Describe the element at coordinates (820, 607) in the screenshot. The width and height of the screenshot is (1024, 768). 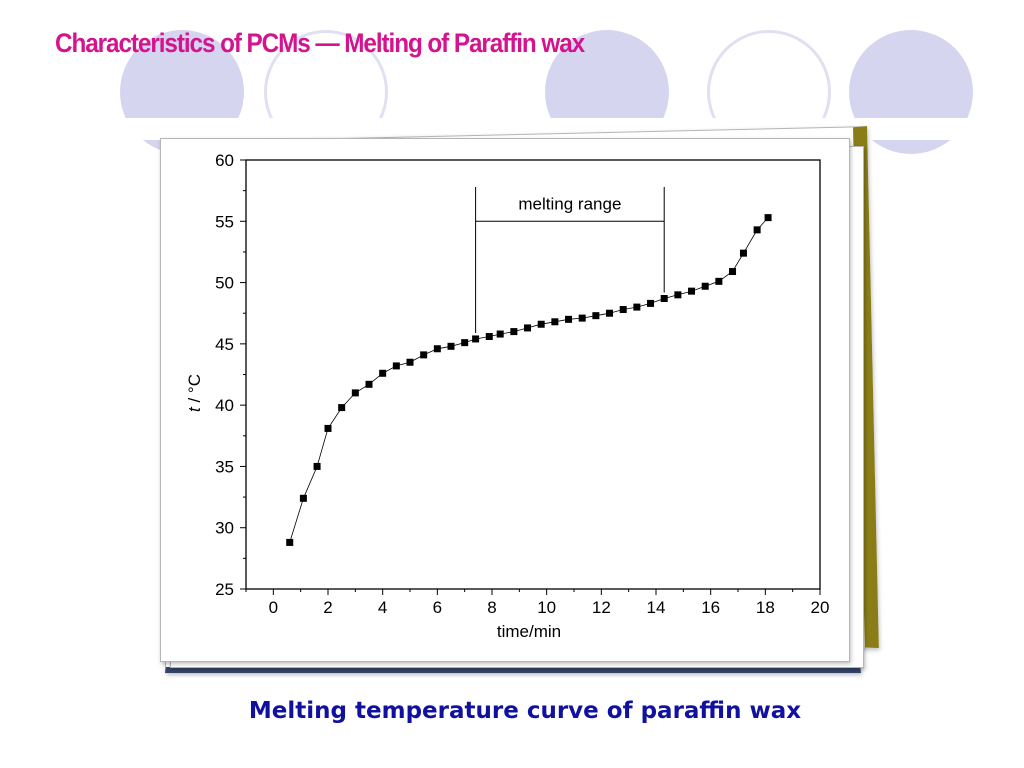
I see `x-tick-label-20: 20` at that location.